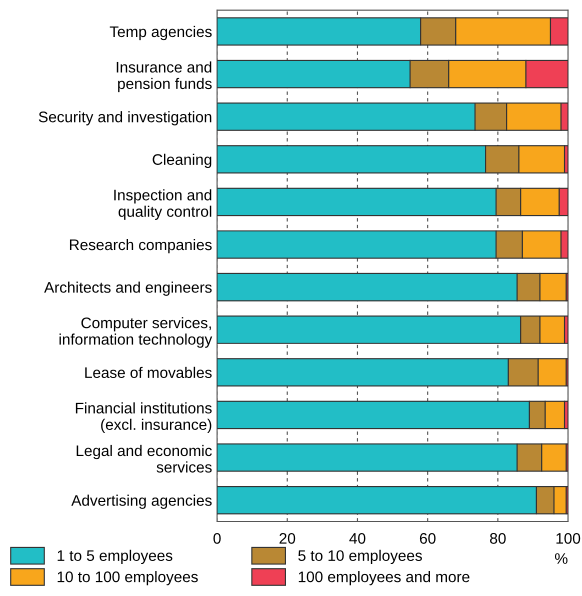  Describe the element at coordinates (161, 33) in the screenshot. I see `y-tick-label: Temp agencies` at that location.